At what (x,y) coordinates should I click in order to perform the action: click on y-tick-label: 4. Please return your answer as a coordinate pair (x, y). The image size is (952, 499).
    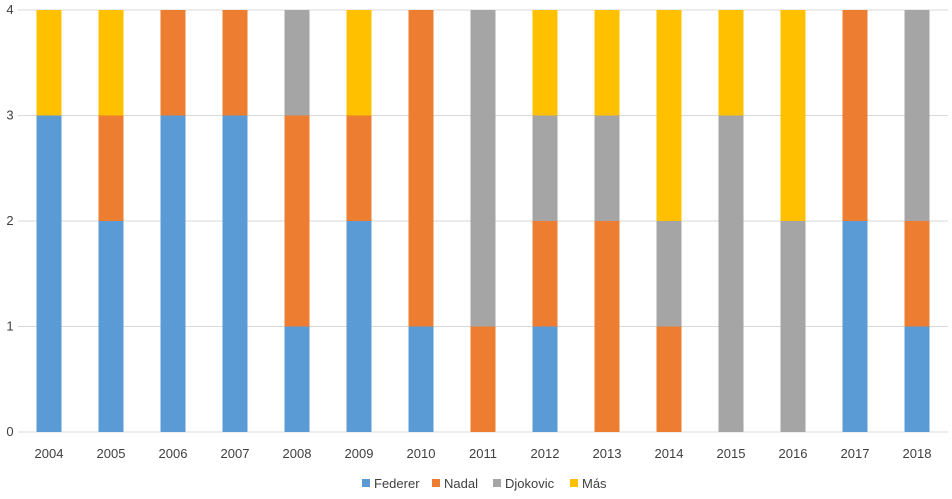
    Looking at the image, I should click on (9, 9).